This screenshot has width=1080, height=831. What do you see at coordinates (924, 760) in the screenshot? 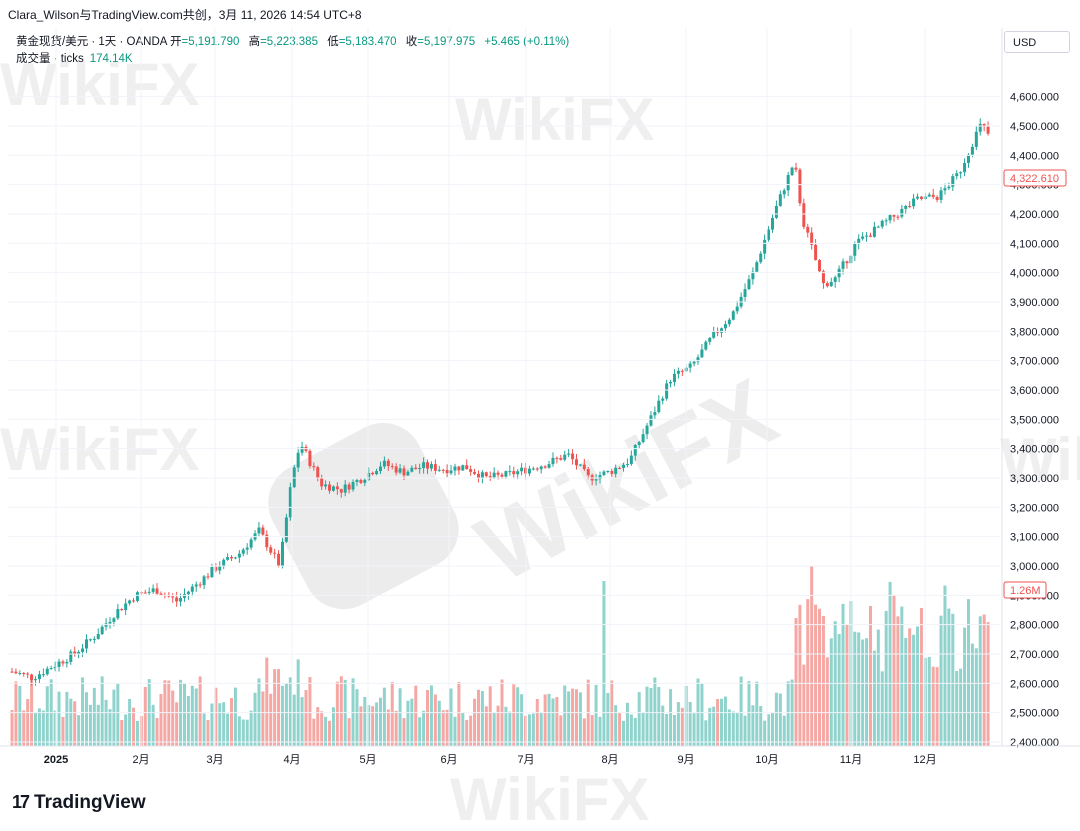
I see `time-tick-label: 12月` at bounding box center [924, 760].